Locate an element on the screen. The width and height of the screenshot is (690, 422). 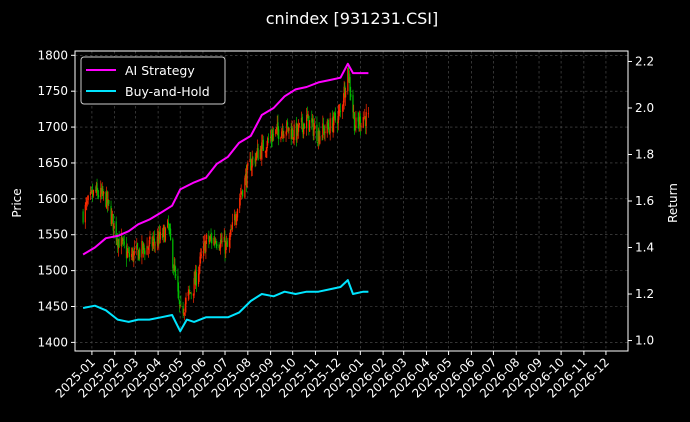
legend: AI Strategy Buy-and-Hold is located at coordinates (153, 80).